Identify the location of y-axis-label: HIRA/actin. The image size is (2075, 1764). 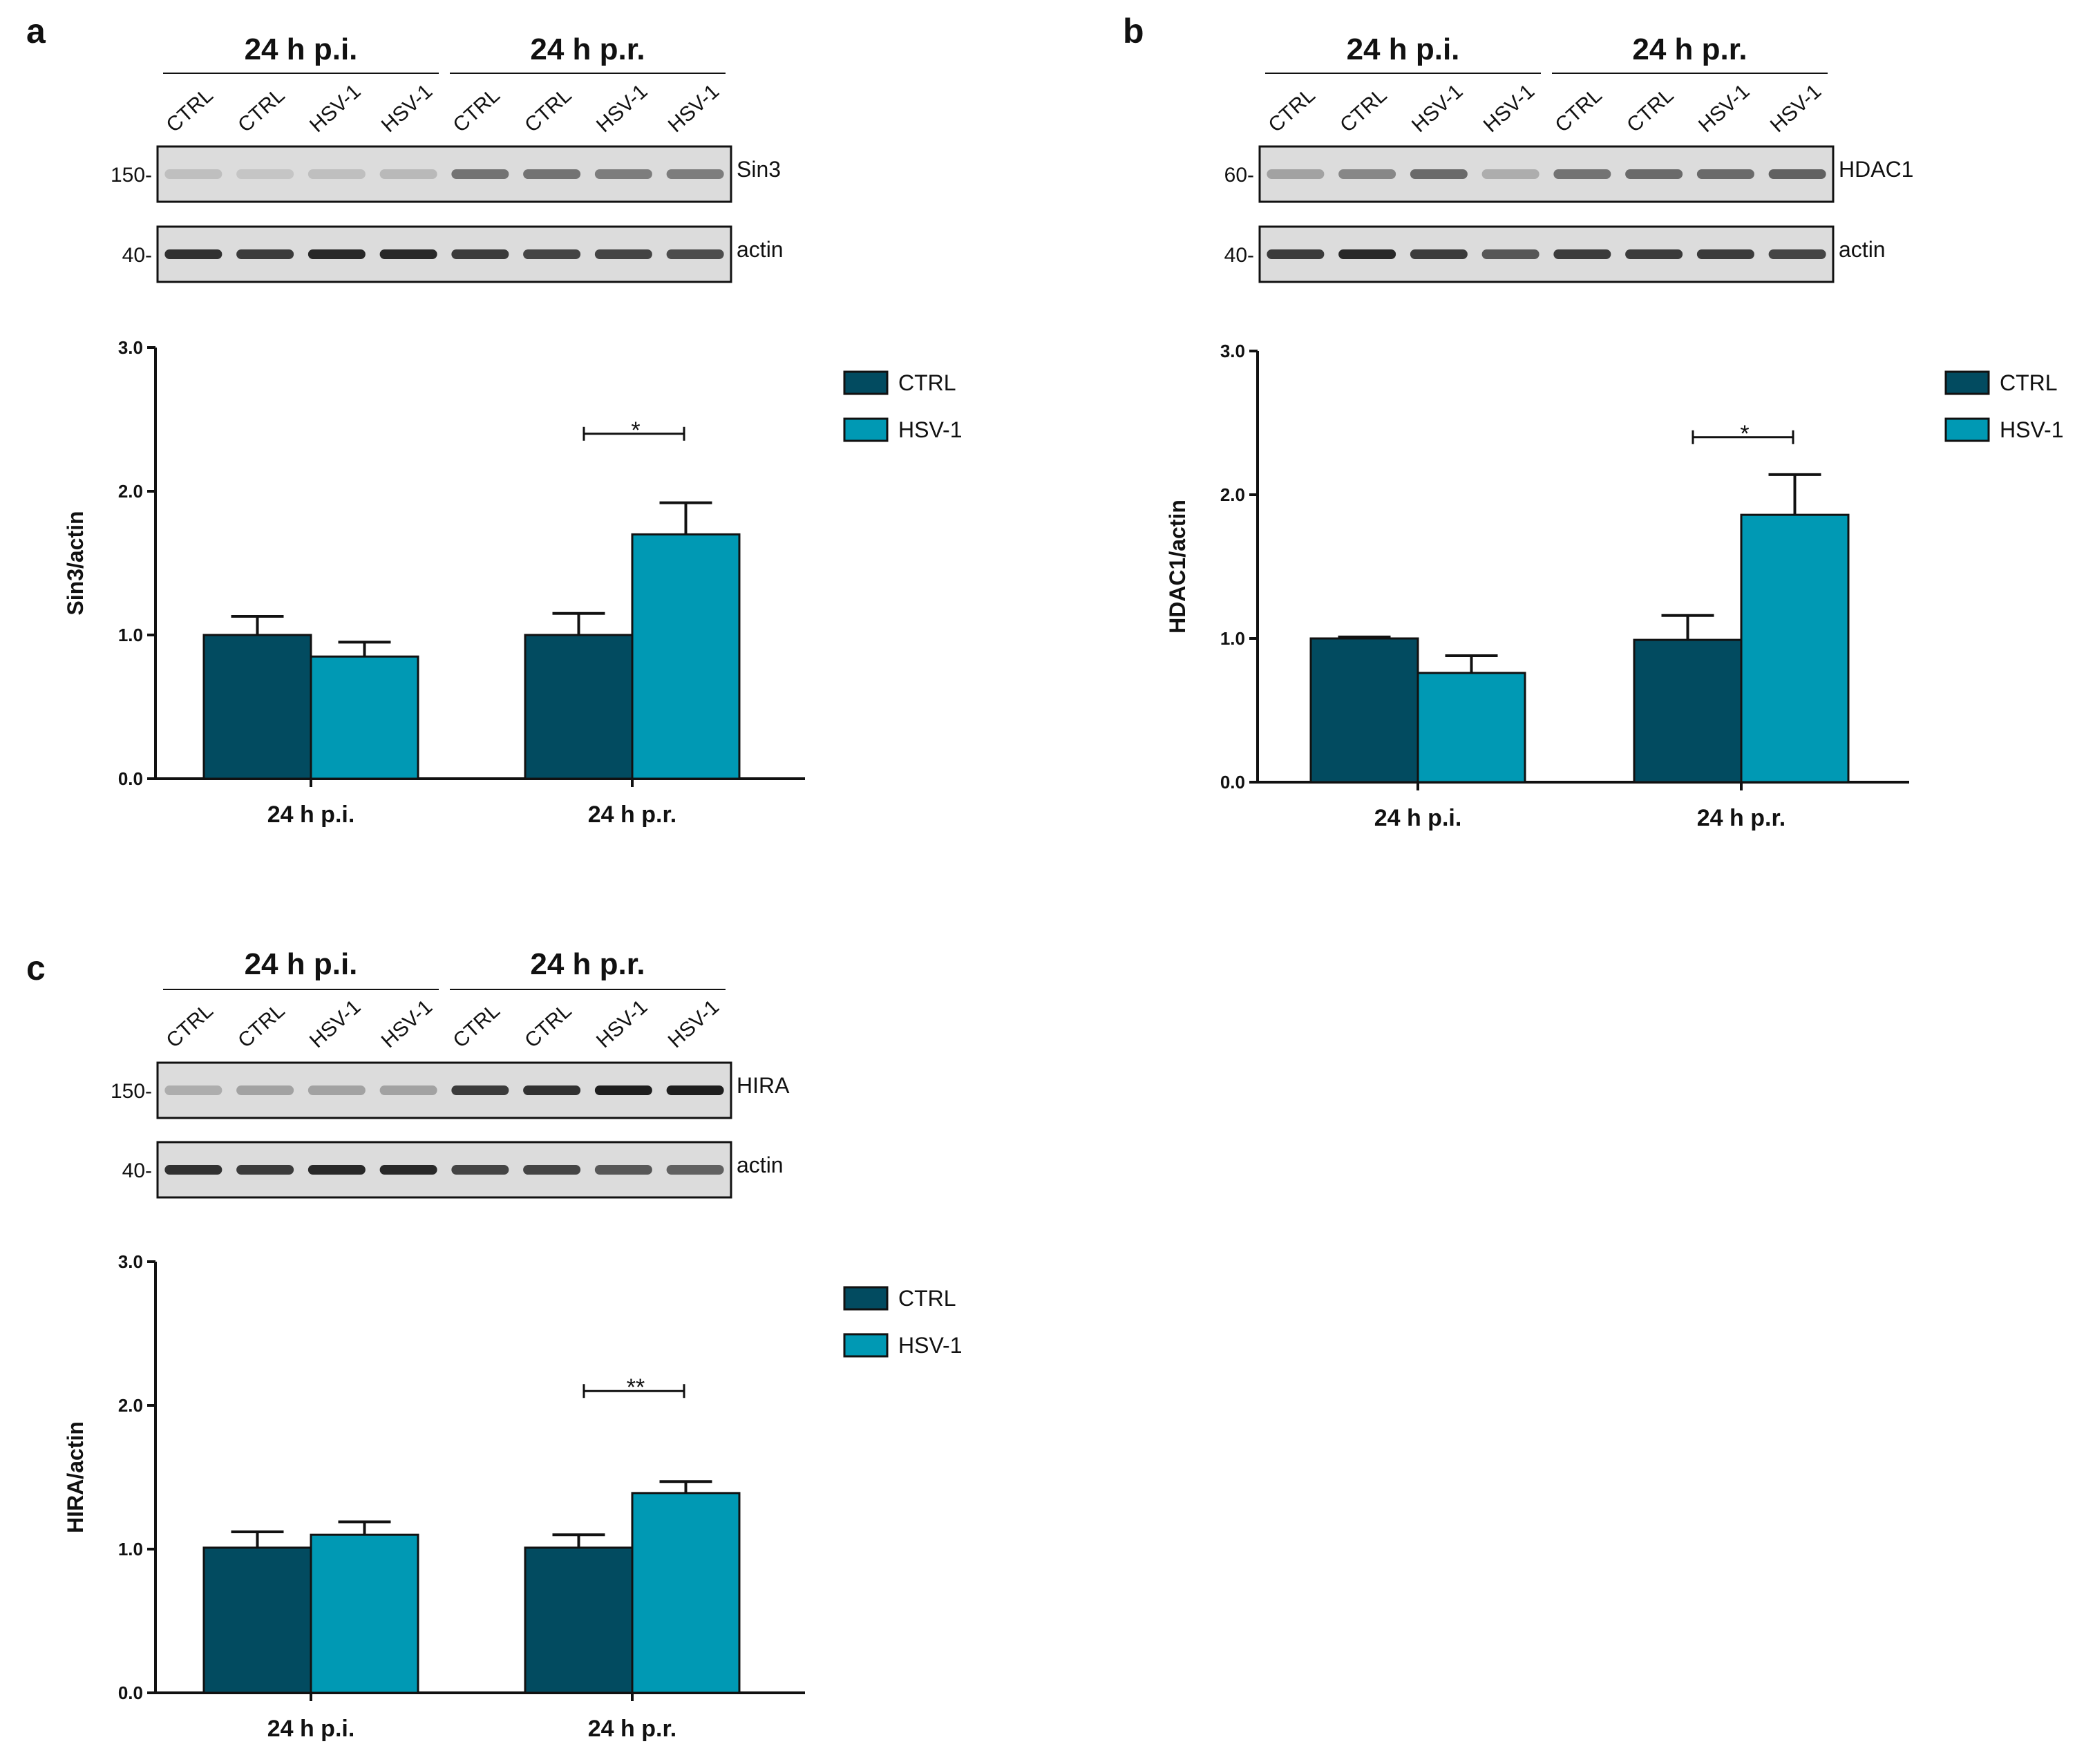
(75, 1477).